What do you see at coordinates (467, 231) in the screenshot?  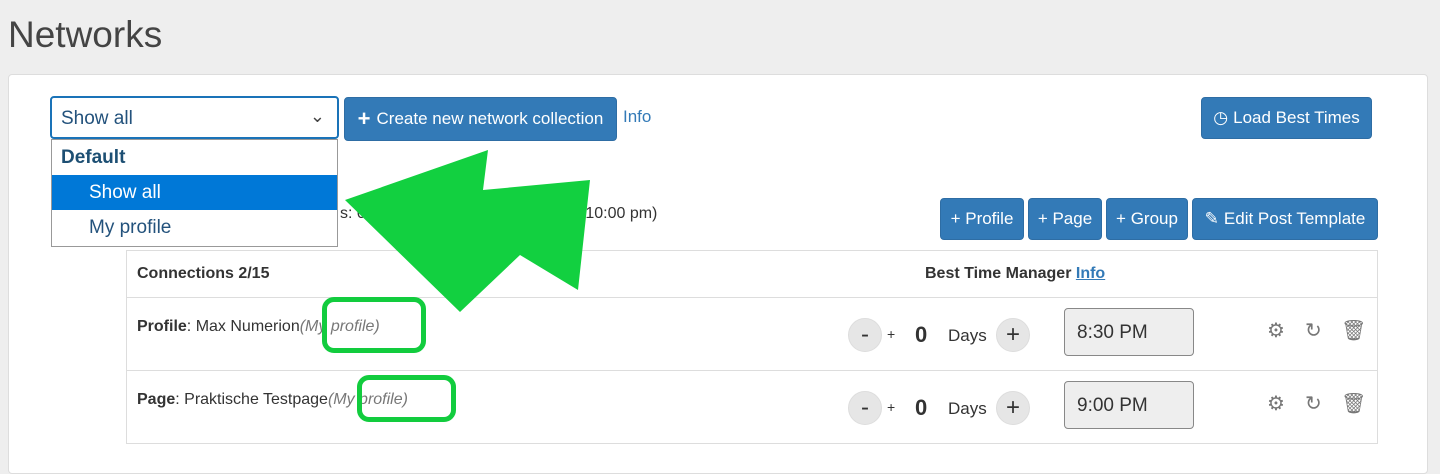 I see `green-arrow-icon` at bounding box center [467, 231].